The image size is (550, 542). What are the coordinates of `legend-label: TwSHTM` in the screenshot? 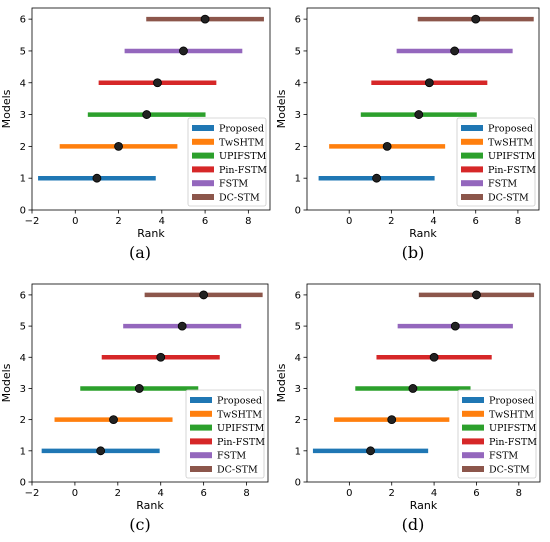 It's located at (511, 414).